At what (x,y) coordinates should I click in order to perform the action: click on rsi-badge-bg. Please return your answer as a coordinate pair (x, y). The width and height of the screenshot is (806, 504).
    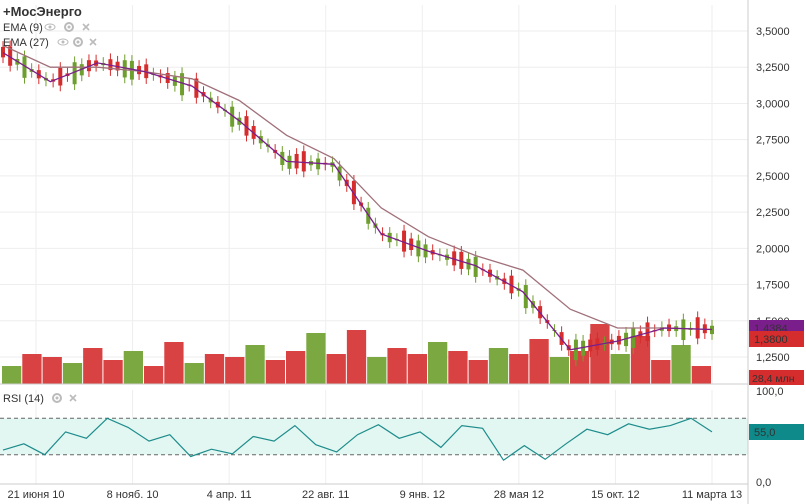
    Looking at the image, I should click on (776, 432).